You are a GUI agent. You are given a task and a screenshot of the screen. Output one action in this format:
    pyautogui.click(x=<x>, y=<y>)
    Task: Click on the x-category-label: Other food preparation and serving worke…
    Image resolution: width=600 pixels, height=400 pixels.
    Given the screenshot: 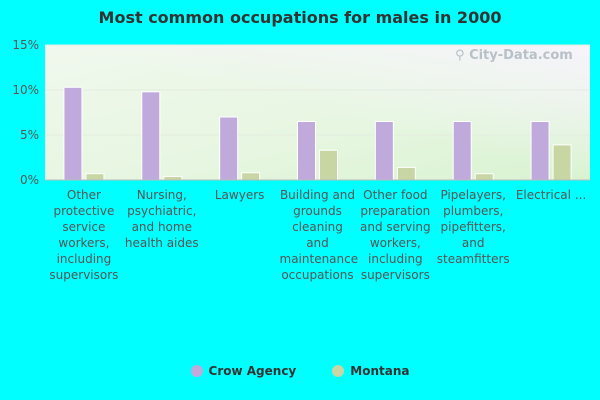 What is the action you would take?
    pyautogui.click(x=395, y=235)
    